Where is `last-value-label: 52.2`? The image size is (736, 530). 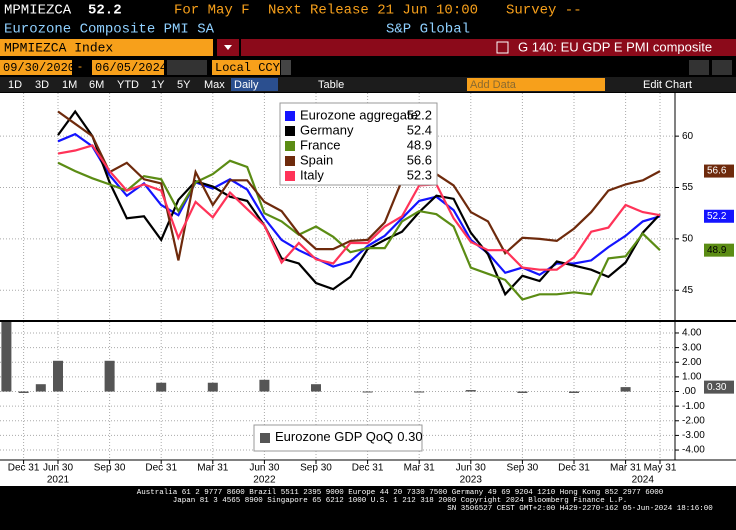
last-value-label: 52.2 is located at coordinates (717, 216).